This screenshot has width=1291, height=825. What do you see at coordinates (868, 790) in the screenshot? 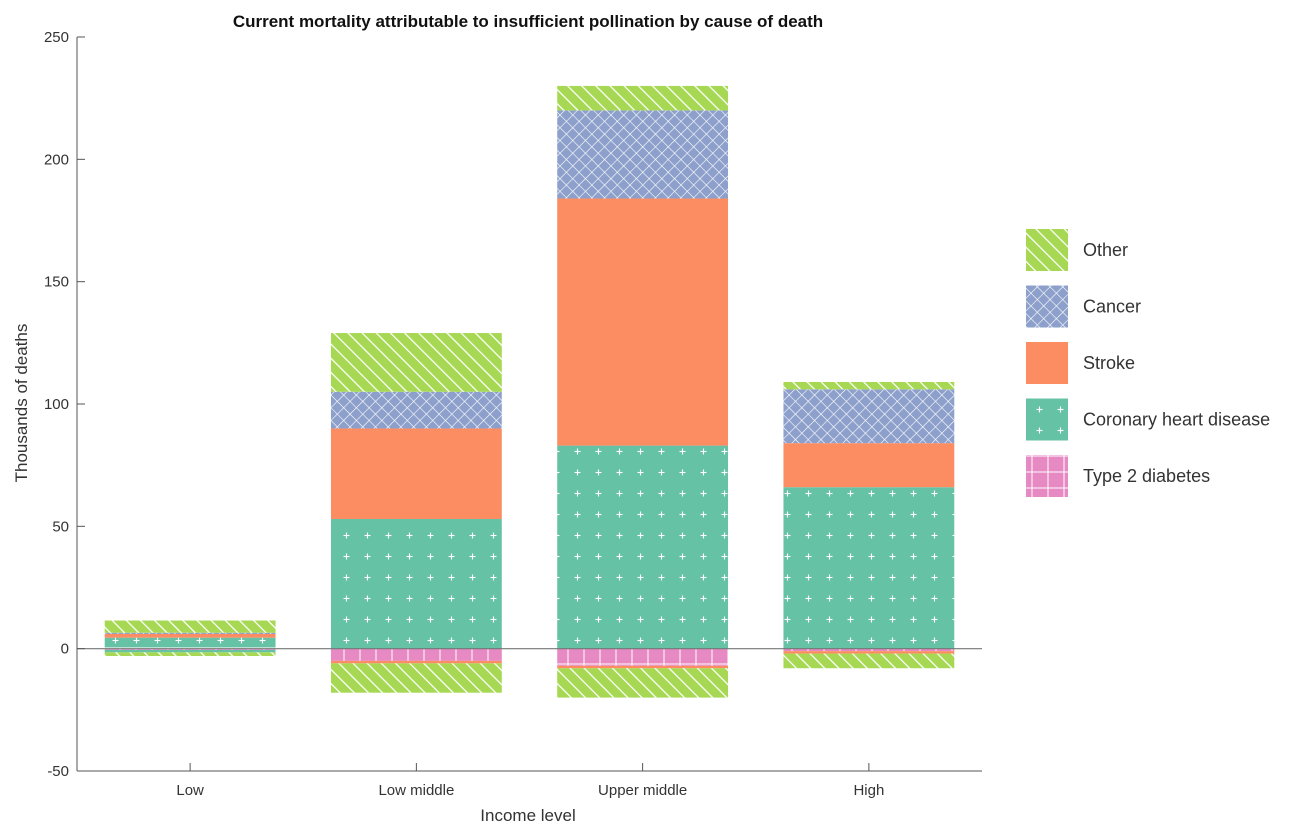
I see `x-tick-label: High` at bounding box center [868, 790].